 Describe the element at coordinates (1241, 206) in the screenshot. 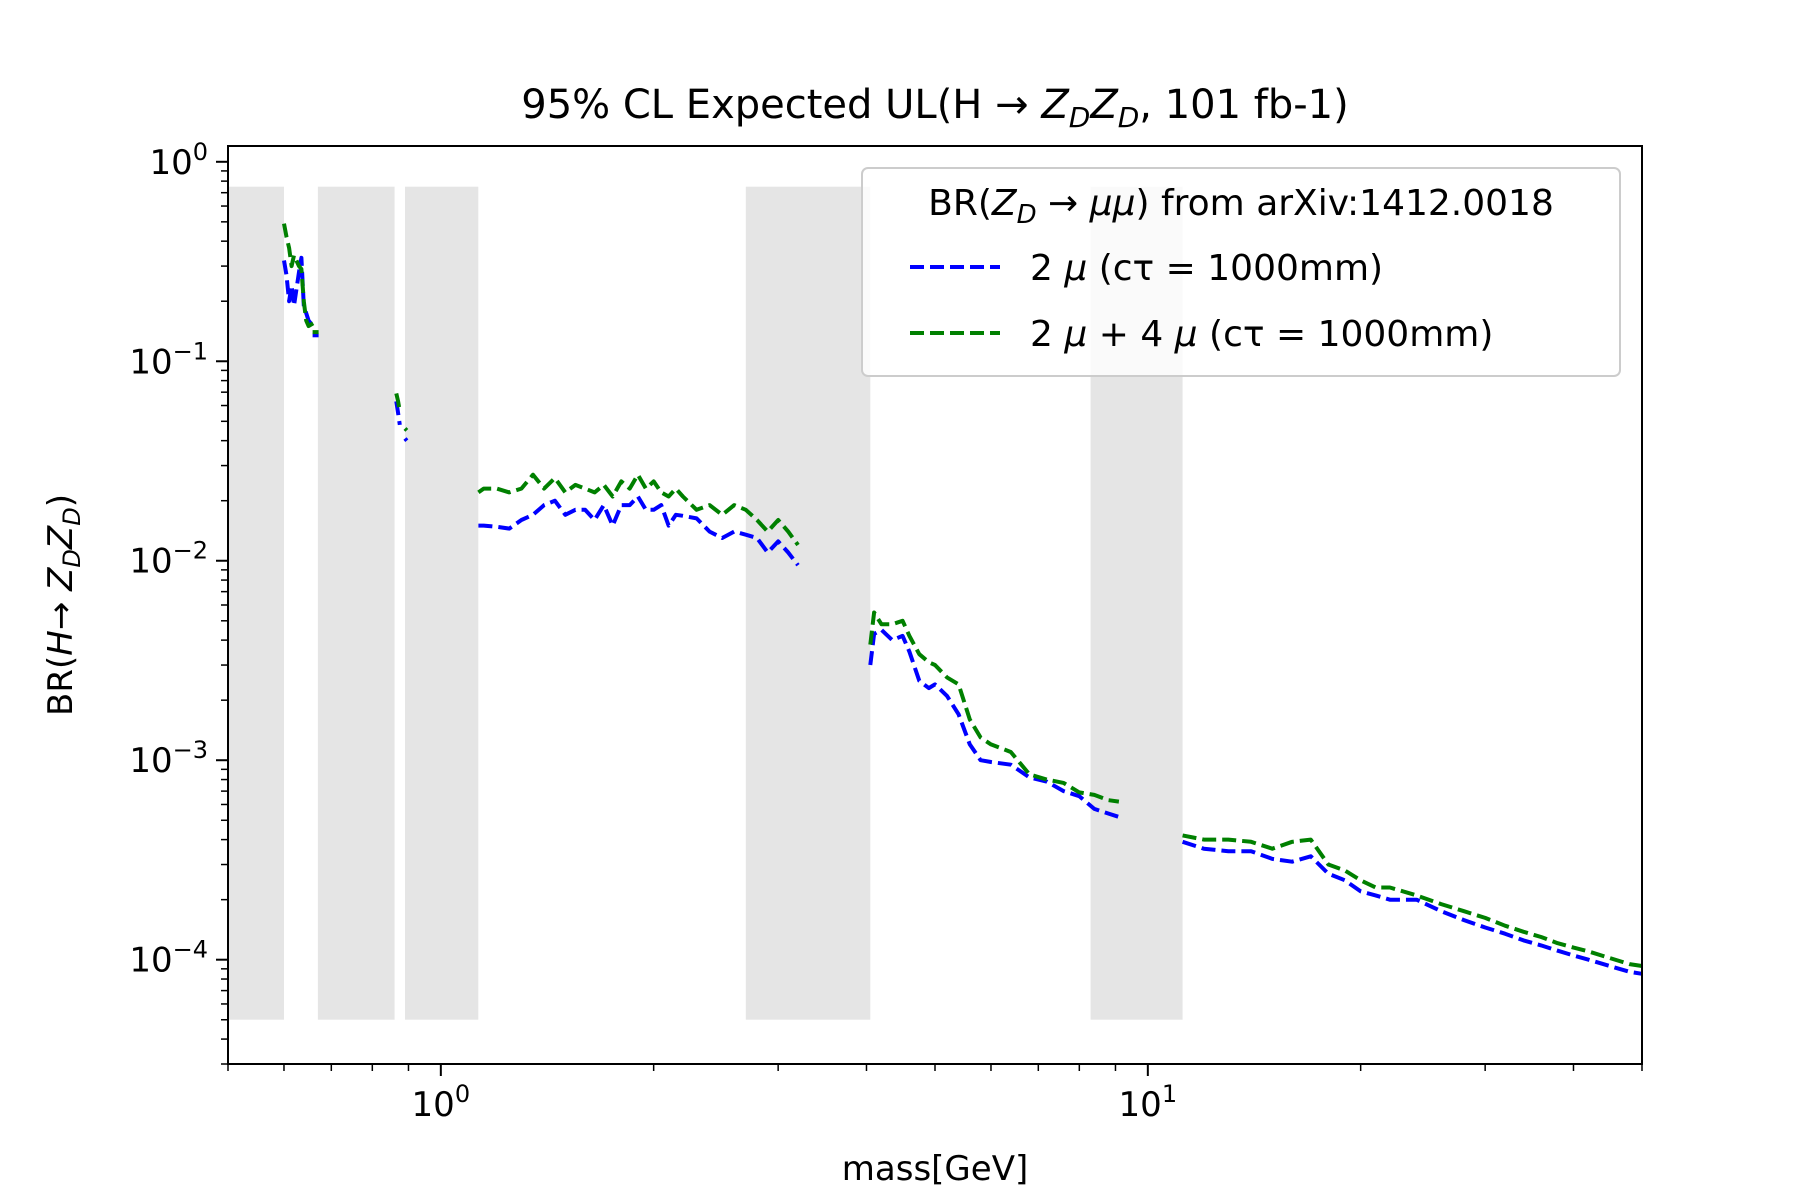

I see `legend-title: BR(ZD → μμ) from arXiv:1412.0018` at that location.